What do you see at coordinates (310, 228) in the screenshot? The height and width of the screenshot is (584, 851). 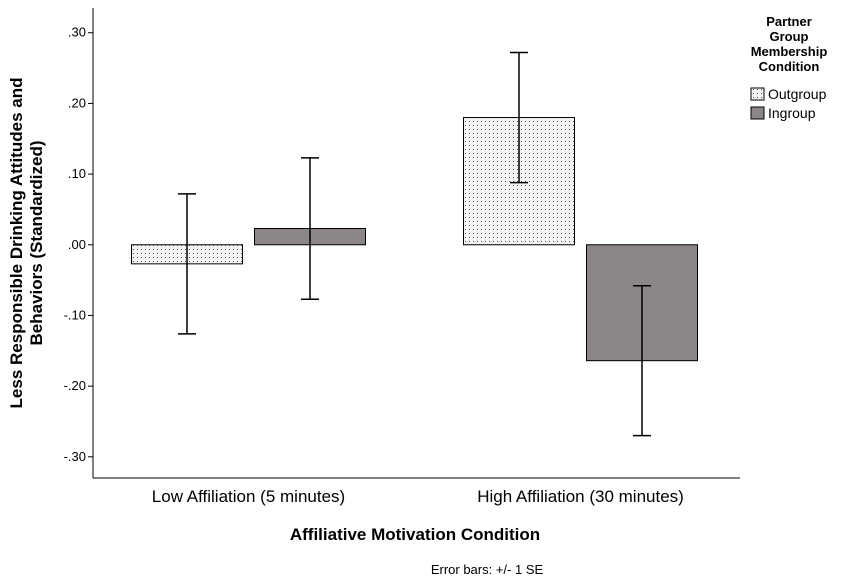 I see `error-bar-ingroup-low` at bounding box center [310, 228].